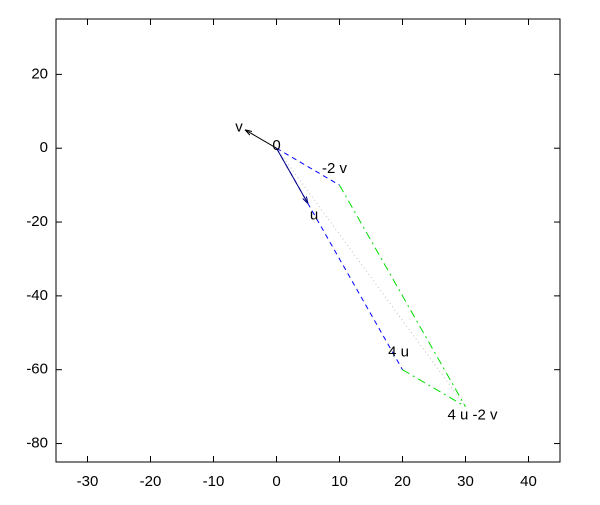  Describe the element at coordinates (37, 295) in the screenshot. I see `y-tick-label: -40` at that location.